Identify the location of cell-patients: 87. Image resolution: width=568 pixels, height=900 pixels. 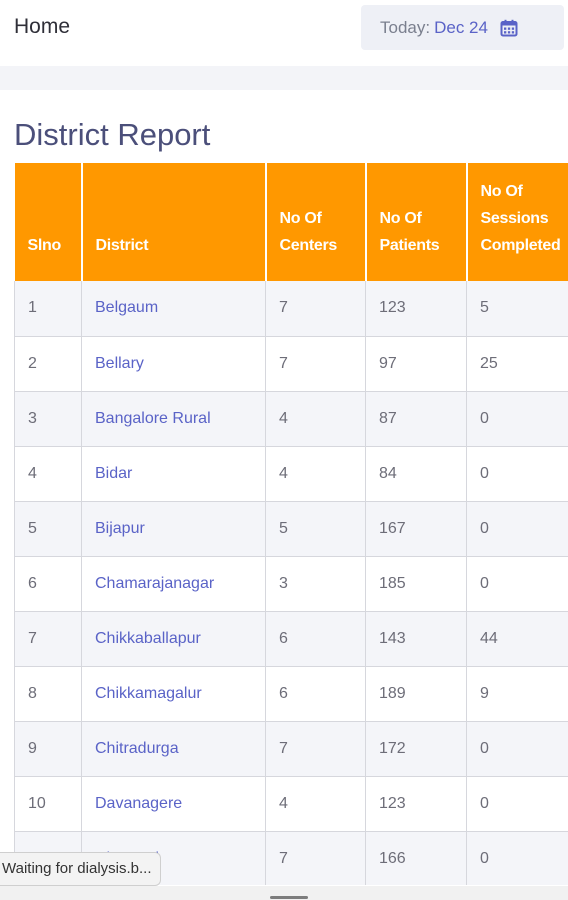
(416, 419).